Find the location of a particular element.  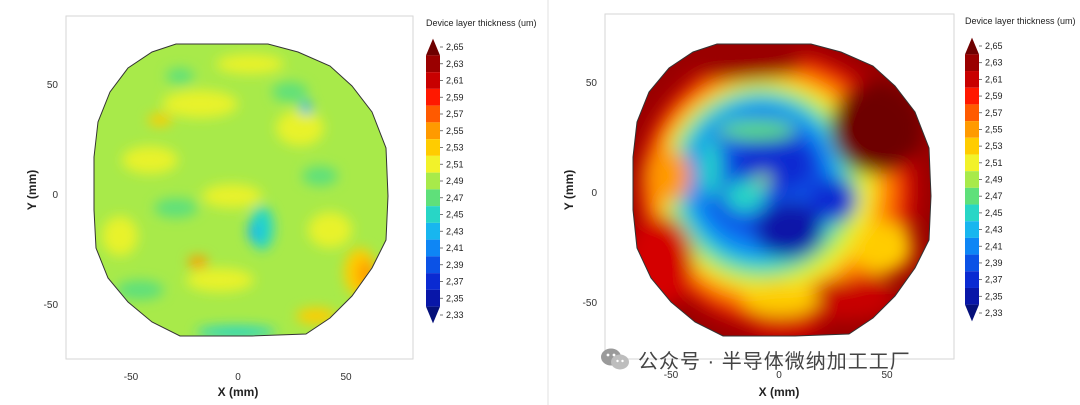

watermark-text: 公众号 · 半导体微纳加工工厂 is located at coordinates (774, 361).